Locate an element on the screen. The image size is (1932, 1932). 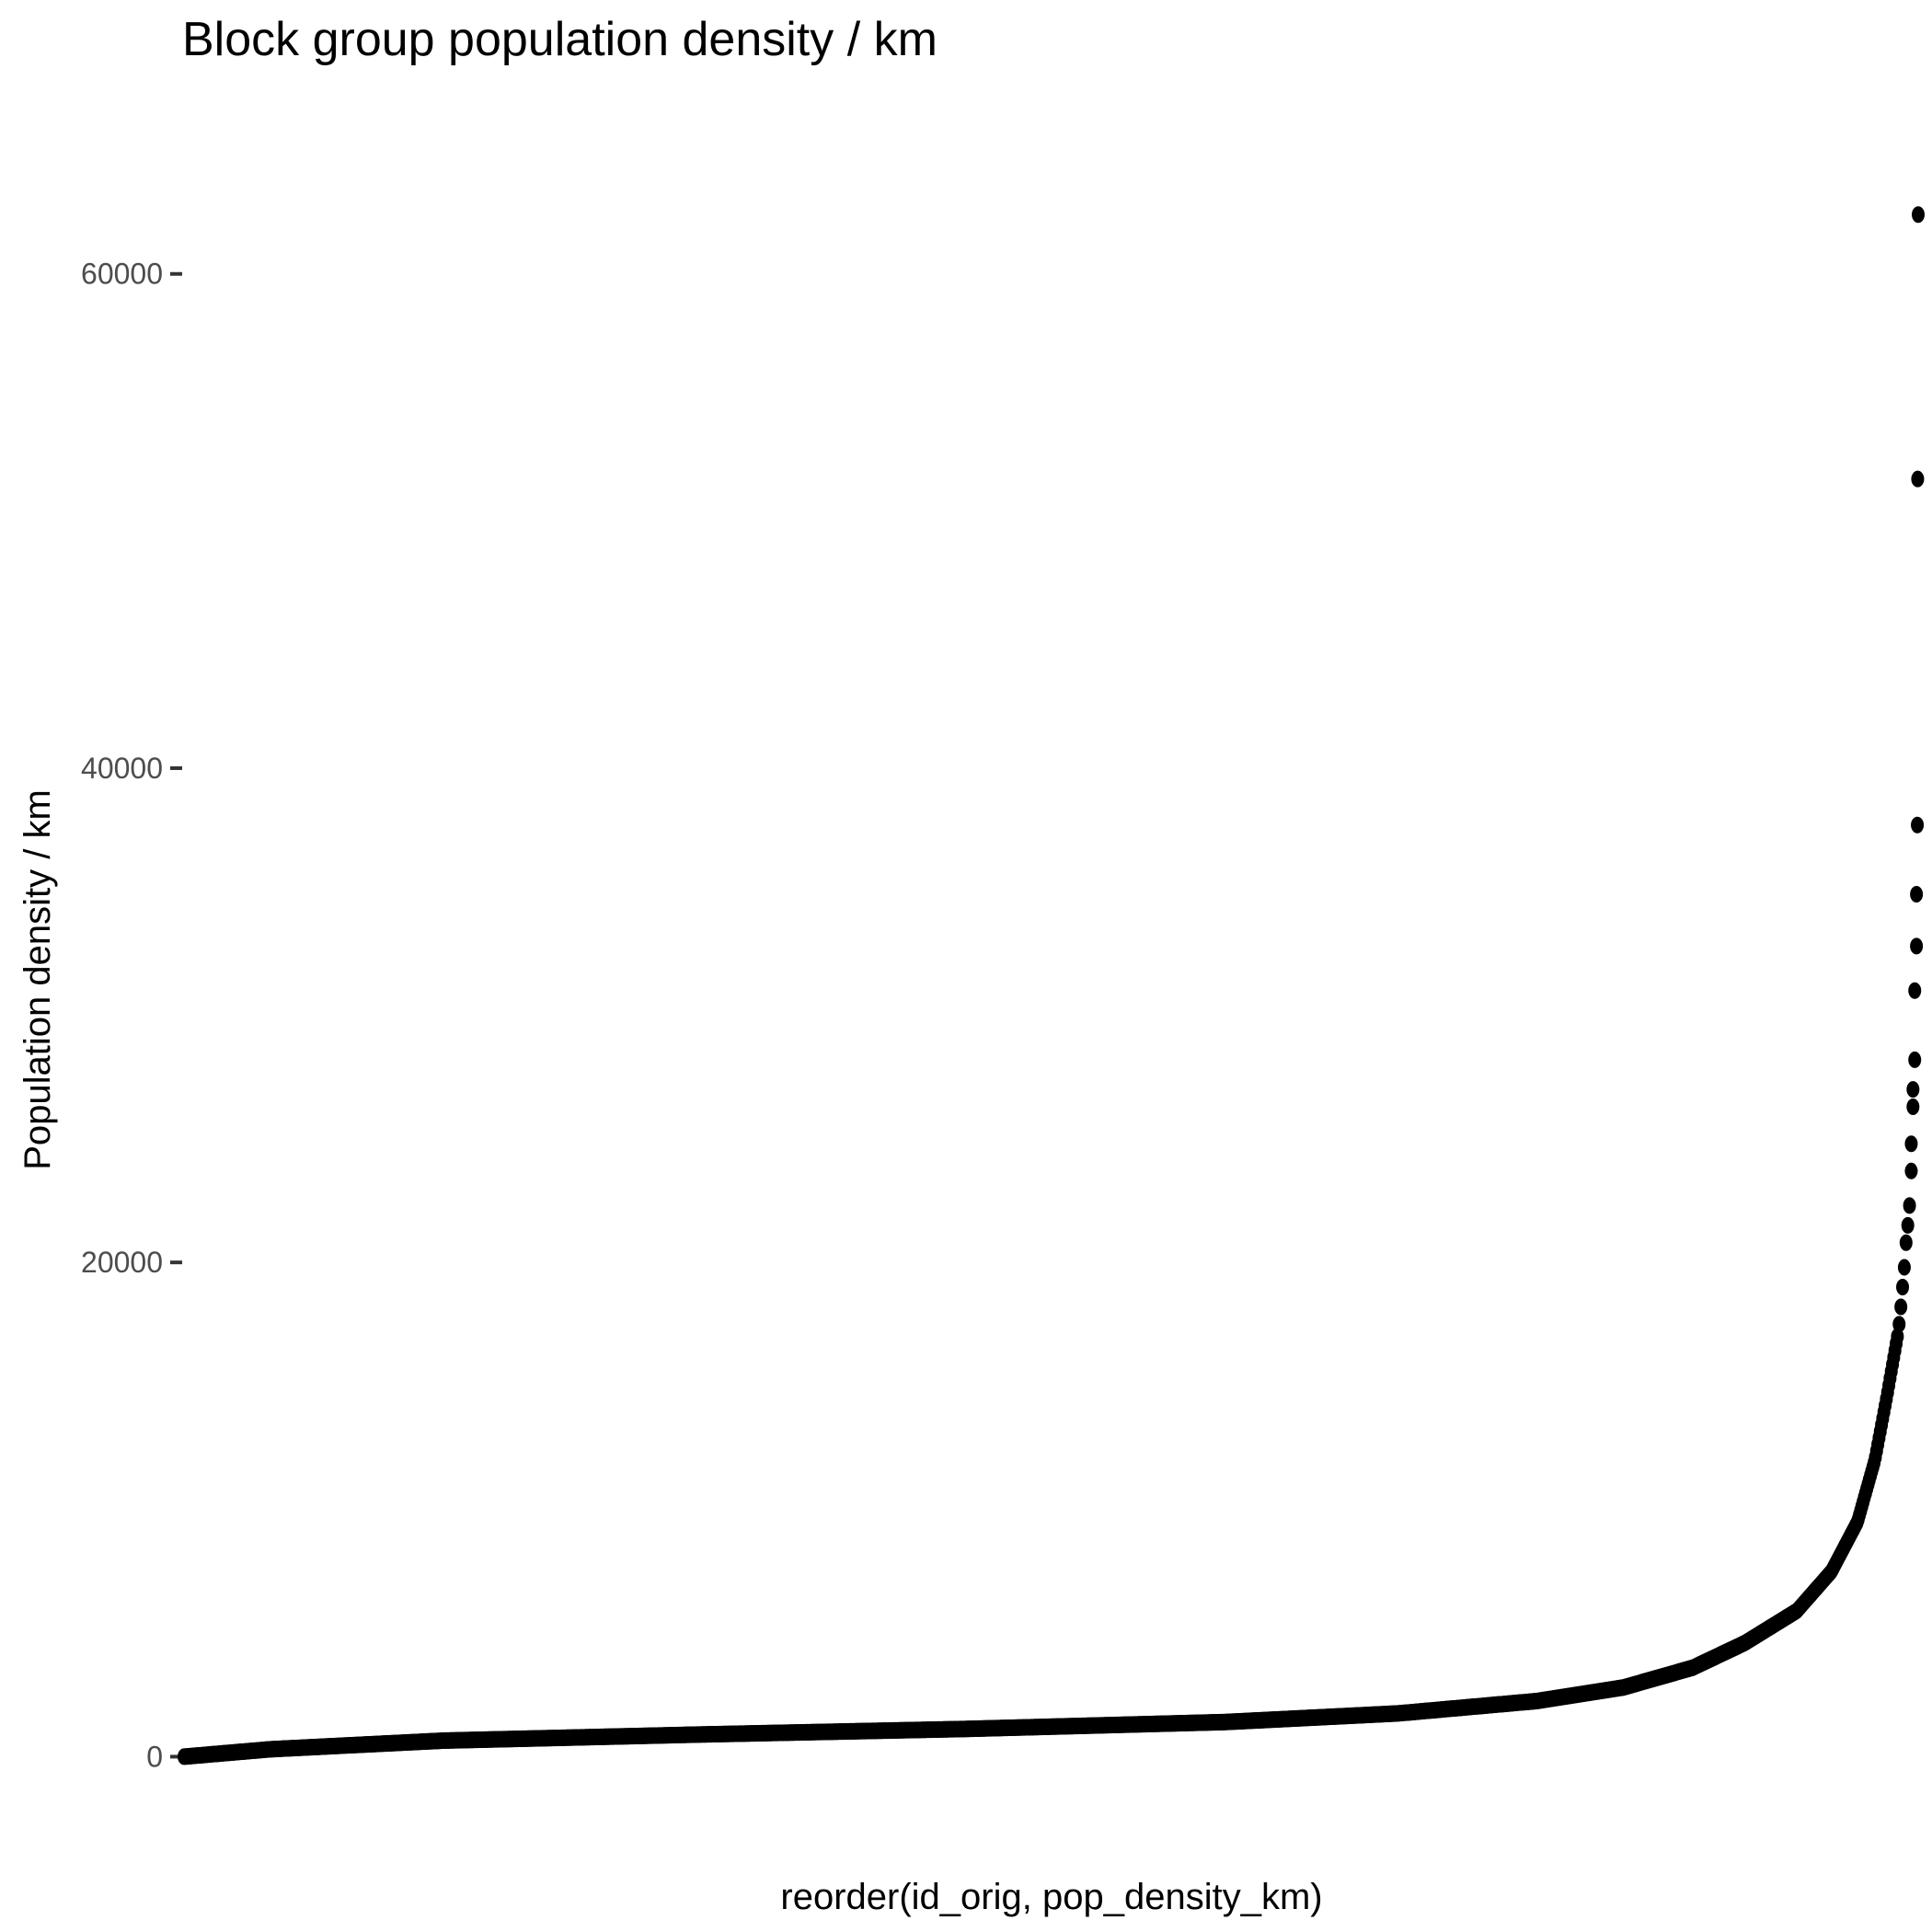
y-tick-label: 20000 is located at coordinates (122, 1262).